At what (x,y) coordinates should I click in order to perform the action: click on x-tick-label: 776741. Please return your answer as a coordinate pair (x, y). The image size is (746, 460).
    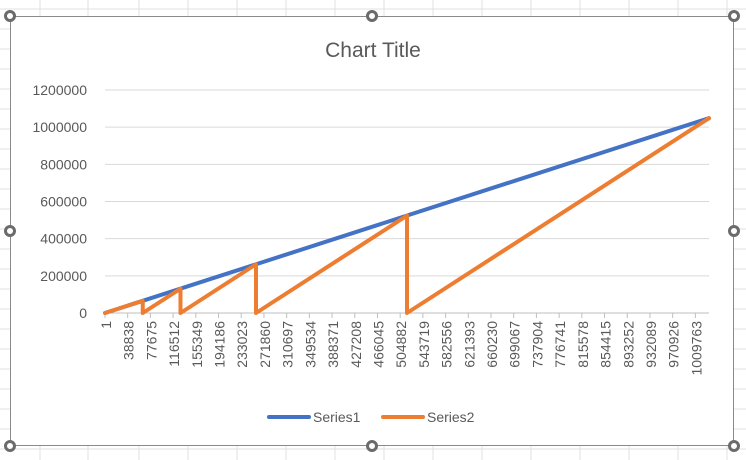
    Looking at the image, I should click on (560, 344).